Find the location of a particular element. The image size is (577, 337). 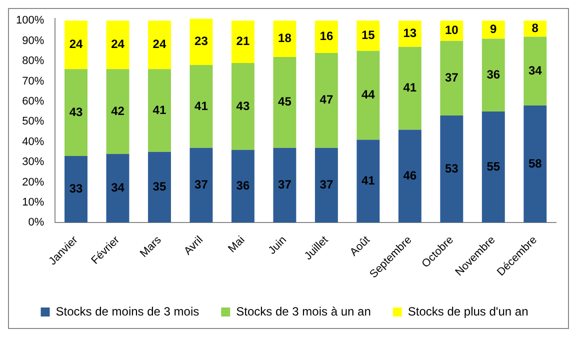

legend-label: Stocks de 3 mois à un an is located at coordinates (303, 311).